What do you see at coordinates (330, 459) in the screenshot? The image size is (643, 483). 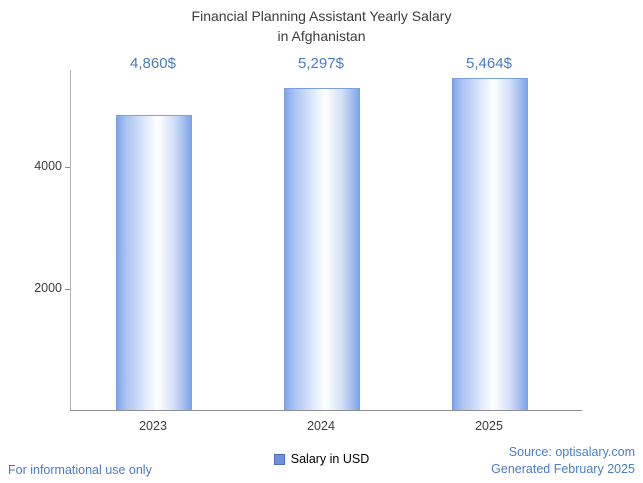 I see `legend-label: Salary in USD` at bounding box center [330, 459].